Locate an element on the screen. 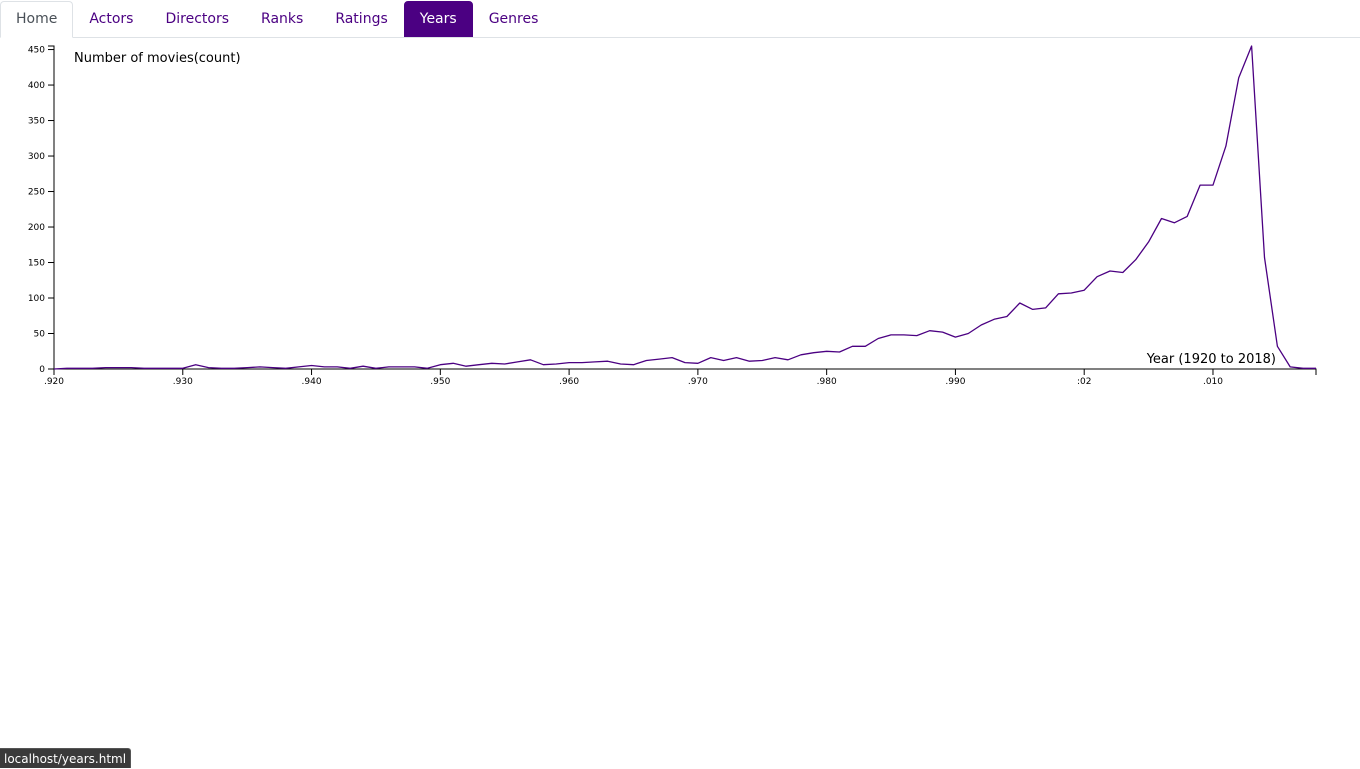 Image resolution: width=1360 pixels, height=769 pixels. x-tick-label: .010 is located at coordinates (1213, 382).